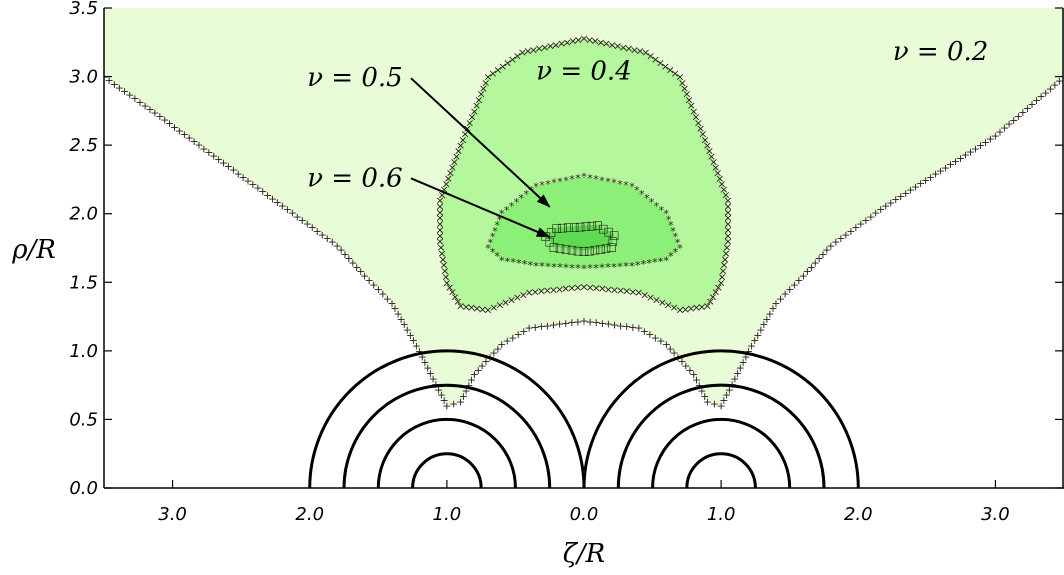 The height and width of the screenshot is (575, 1064). What do you see at coordinates (583, 71) in the screenshot?
I see `annotation-0-4: ν = 0.4` at bounding box center [583, 71].